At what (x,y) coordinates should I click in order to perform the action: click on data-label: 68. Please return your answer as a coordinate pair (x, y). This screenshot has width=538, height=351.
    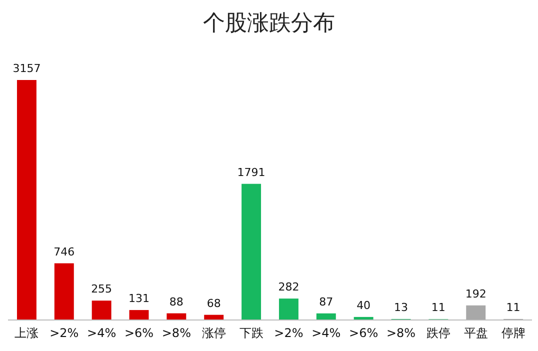
    Looking at the image, I should click on (213, 303).